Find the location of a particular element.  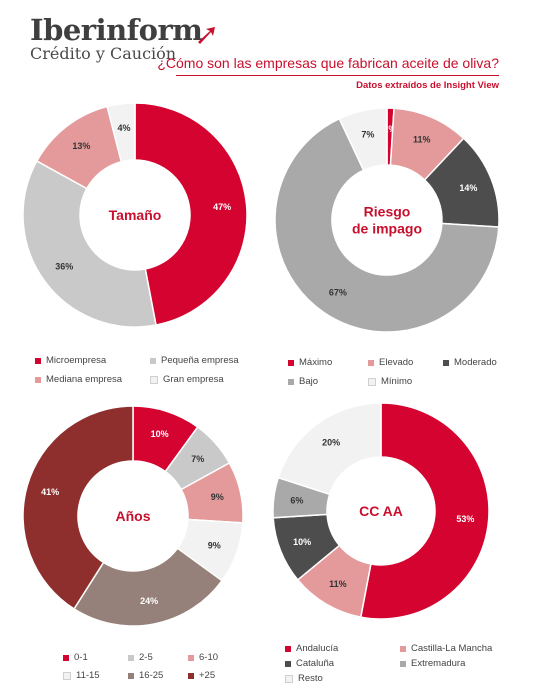

brand-logo: Iberinform Crédito y Caución is located at coordinates (122, 38).